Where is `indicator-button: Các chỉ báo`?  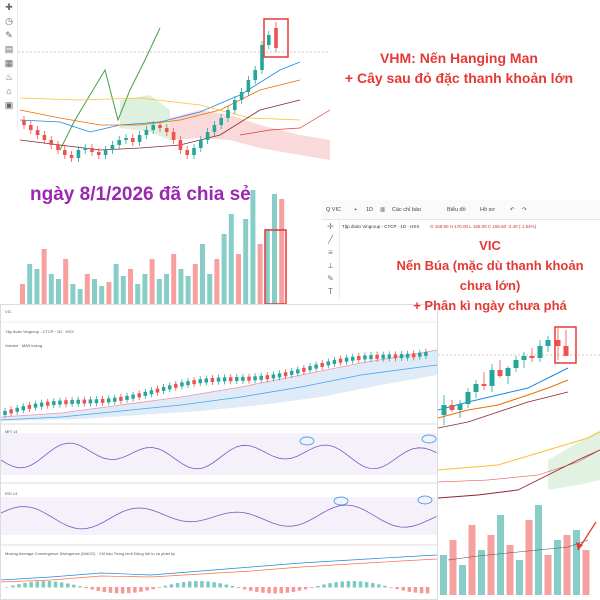
indicator-button: Các chỉ báo is located at coordinates (407, 210).